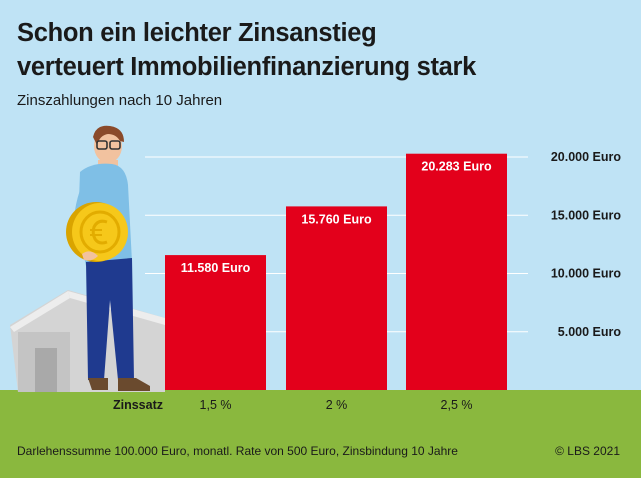  Describe the element at coordinates (247, 67) in the screenshot. I see `title-line-2: verteuert Immobilienfinanzierung stark` at that location.